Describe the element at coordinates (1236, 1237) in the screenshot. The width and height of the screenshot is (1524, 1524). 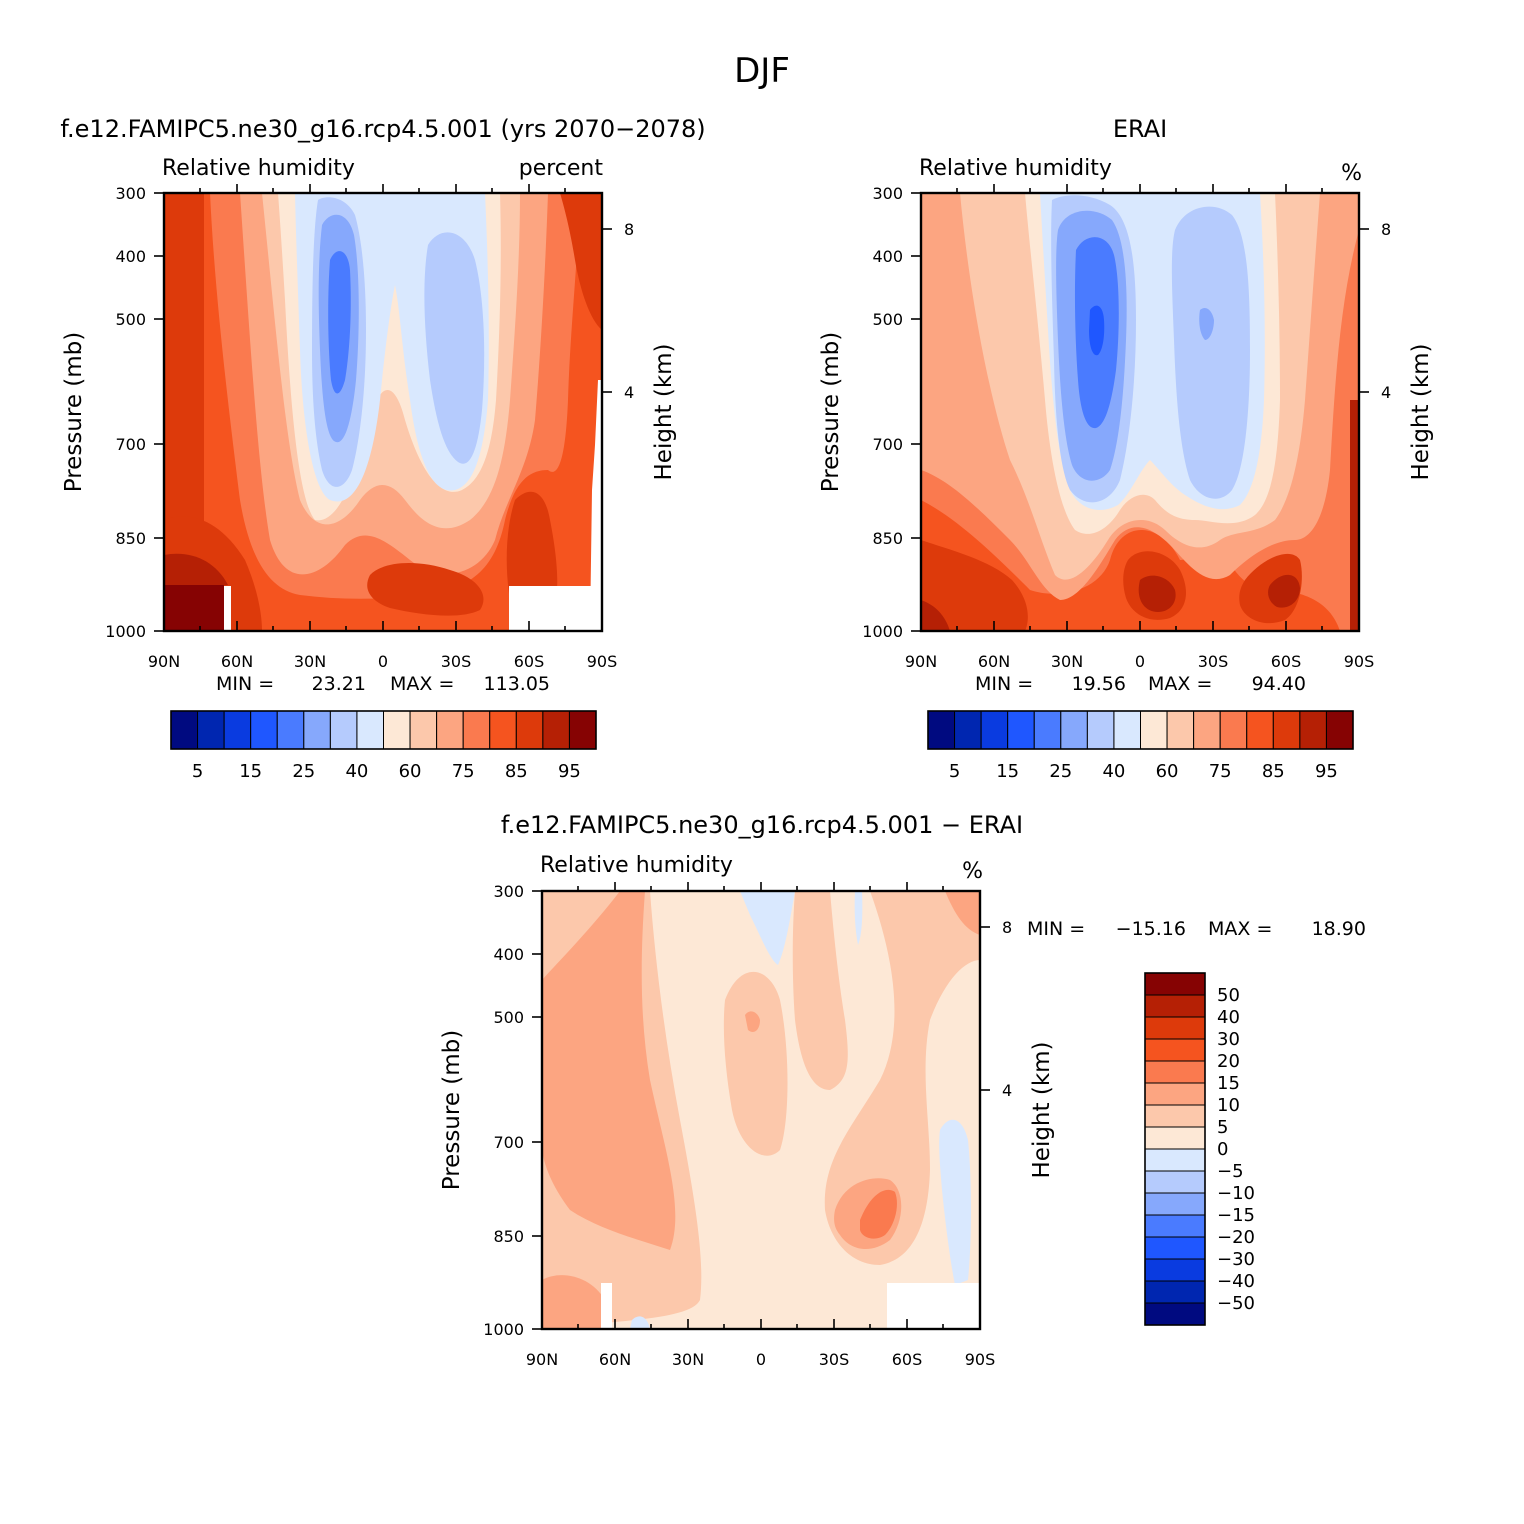
I see `colorbar-label: −20` at that location.